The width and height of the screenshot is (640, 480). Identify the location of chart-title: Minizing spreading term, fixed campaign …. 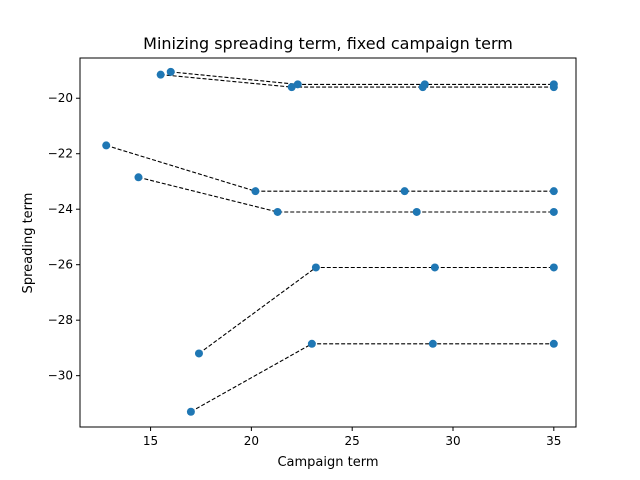
(328, 43).